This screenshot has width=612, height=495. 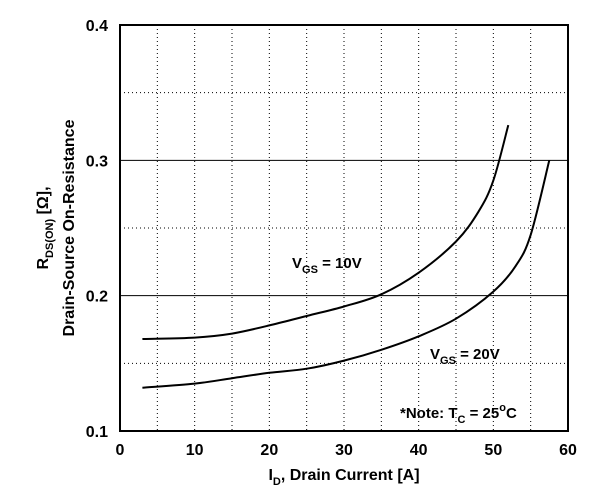 I want to click on x-tick-label: 0, so click(x=120, y=450).